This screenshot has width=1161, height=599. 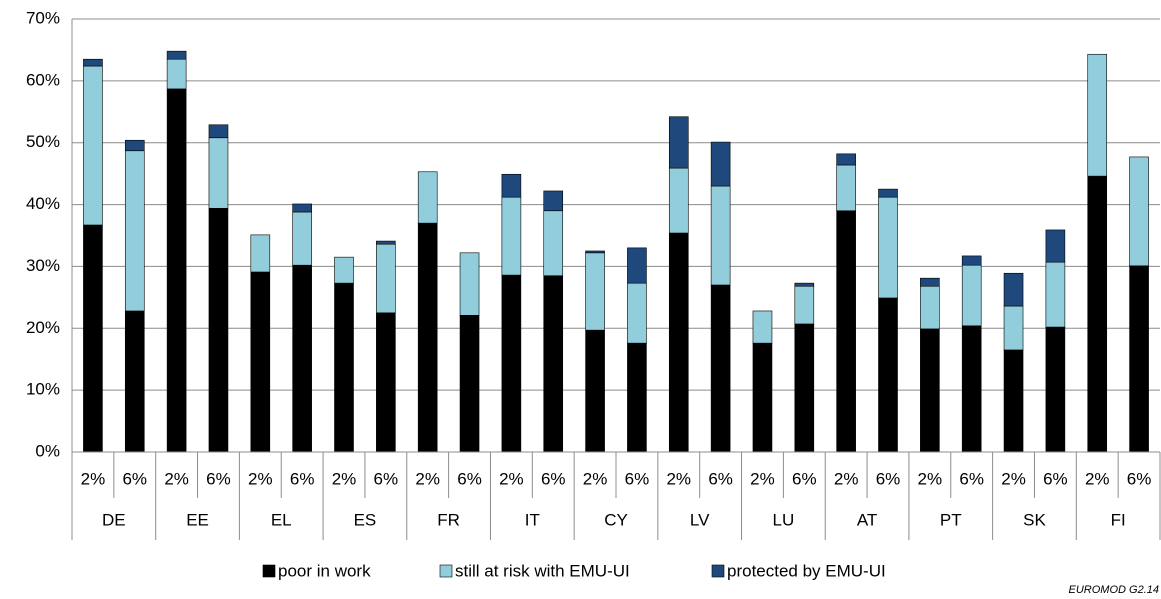 What do you see at coordinates (324, 570) in the screenshot?
I see `legend-label: poor in work` at bounding box center [324, 570].